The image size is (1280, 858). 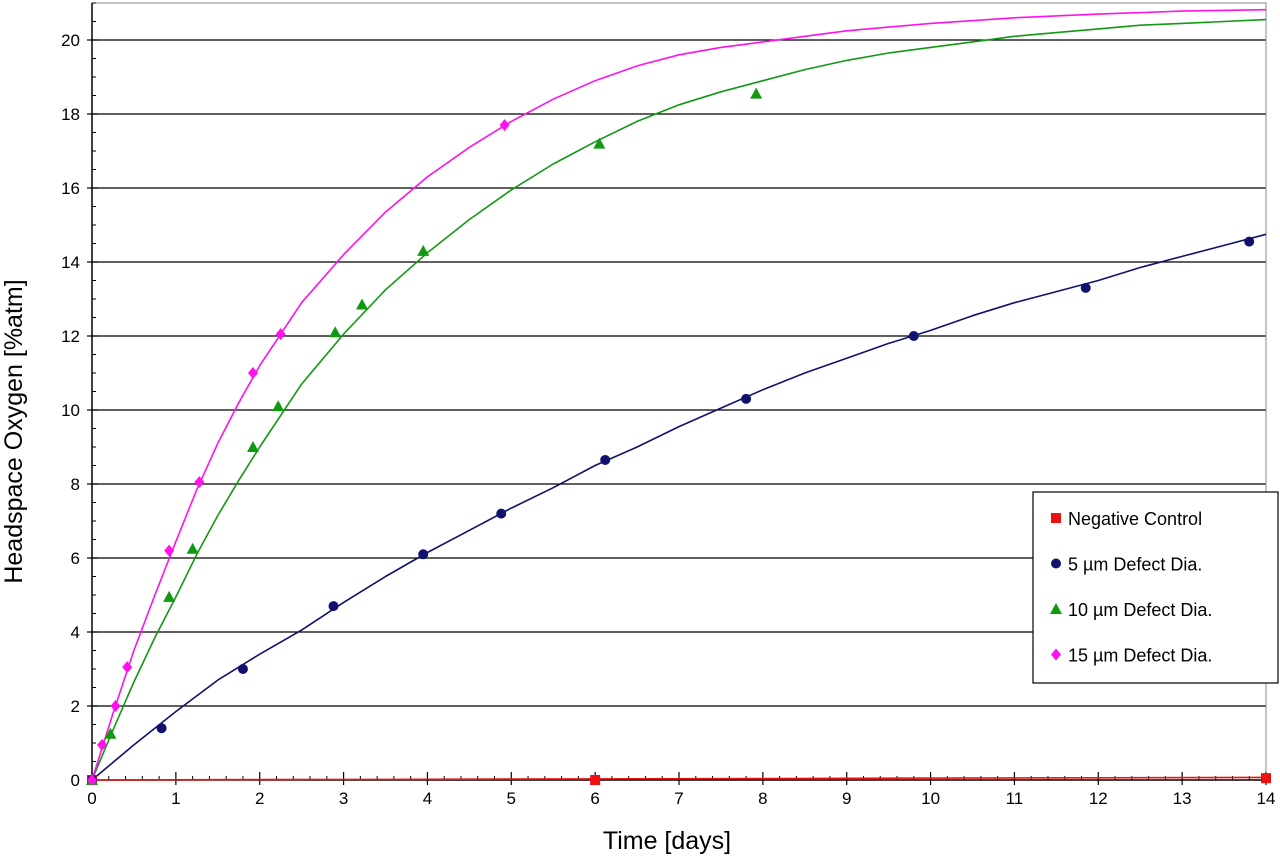 What do you see at coordinates (930, 798) in the screenshot?
I see `x-tick-label-10: 10` at bounding box center [930, 798].